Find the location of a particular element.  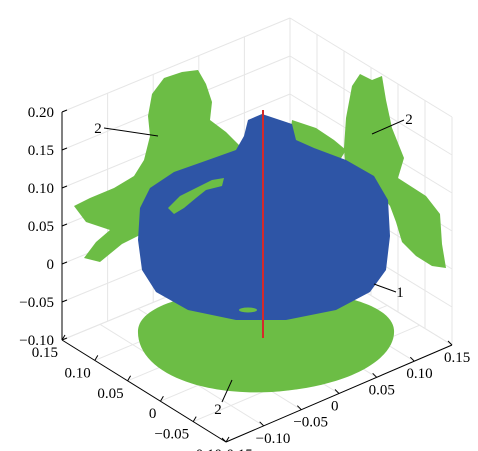

y-tick-label: −0.05 is located at coordinates (310, 423).